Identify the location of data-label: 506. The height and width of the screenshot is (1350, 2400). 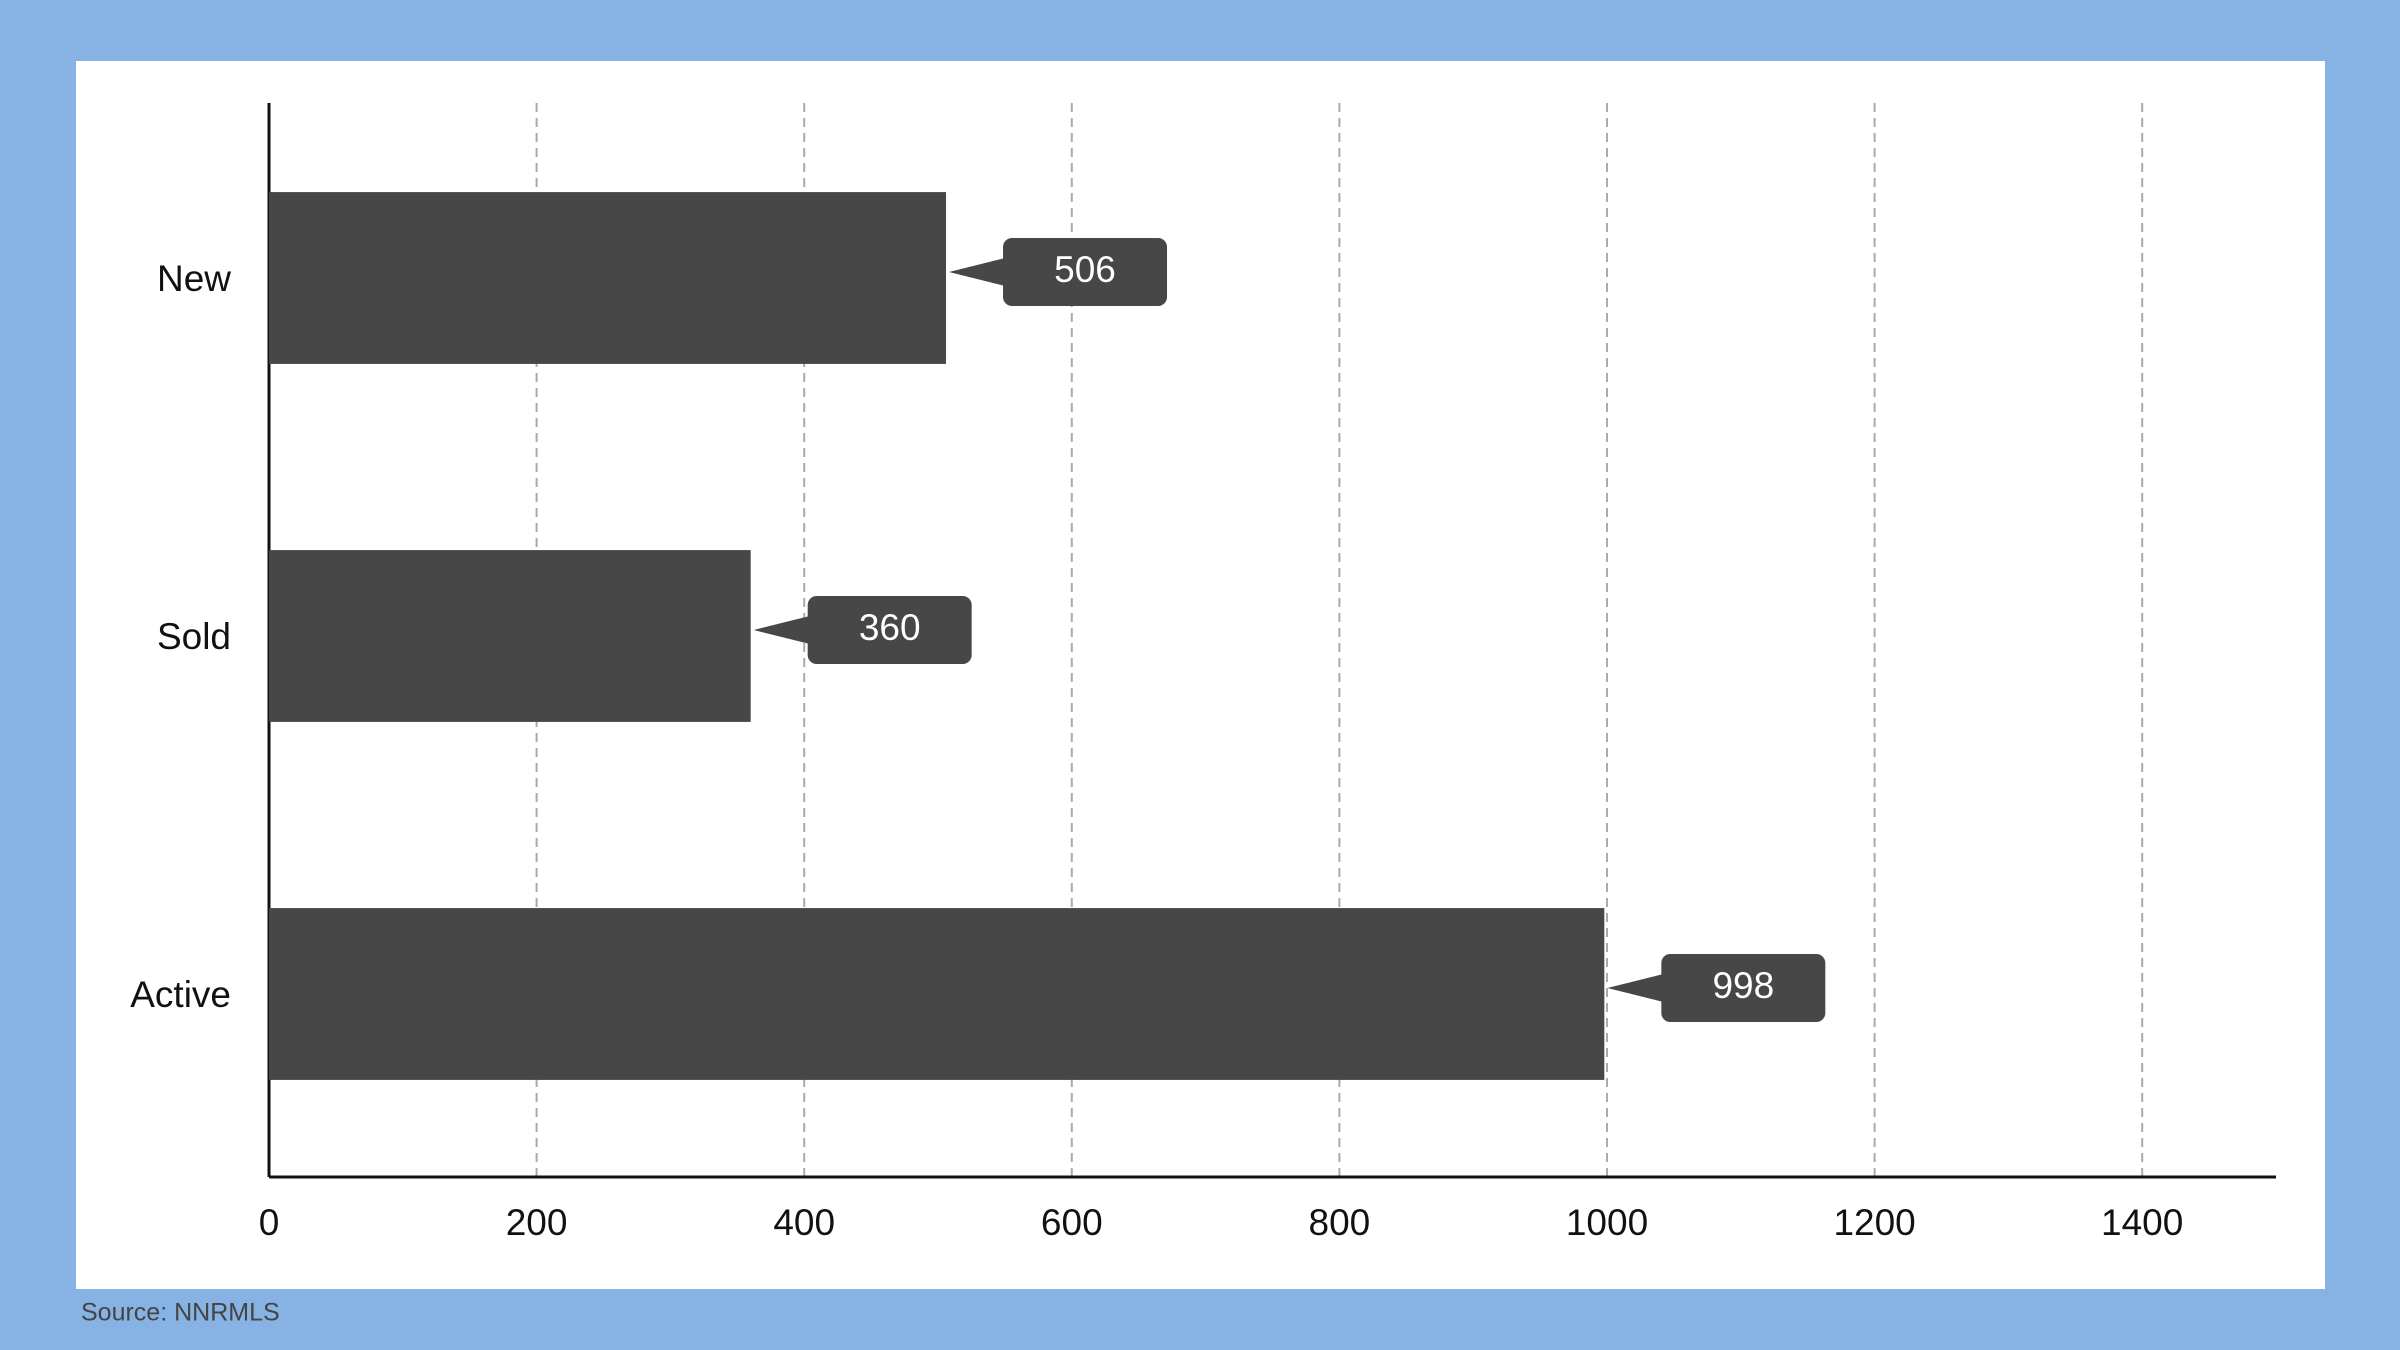
(1085, 269).